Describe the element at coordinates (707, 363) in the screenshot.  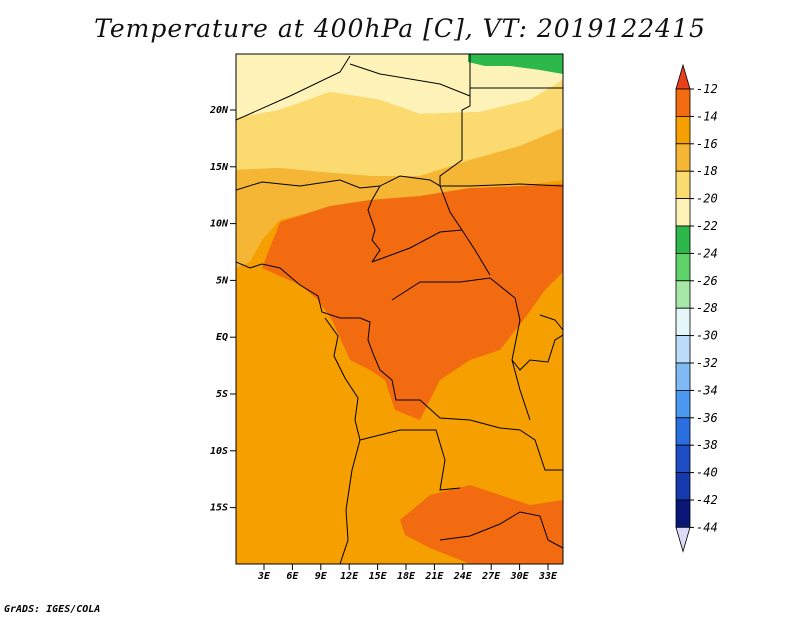
I see `colorbar-label: -32` at that location.